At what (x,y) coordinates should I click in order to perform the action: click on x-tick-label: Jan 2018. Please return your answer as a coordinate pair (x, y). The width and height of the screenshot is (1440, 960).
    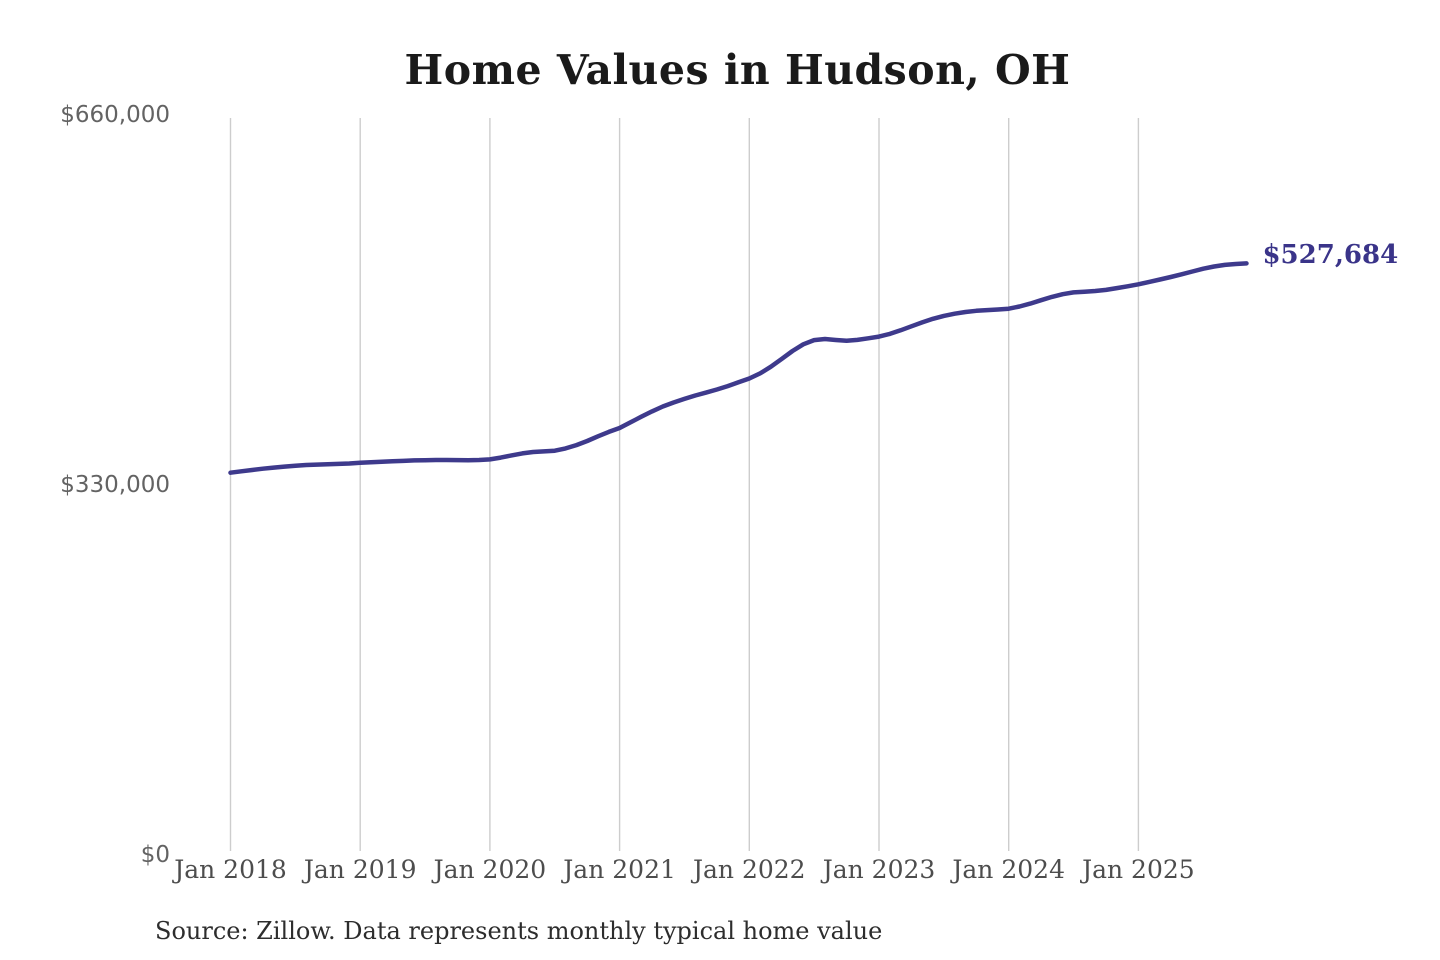
    Looking at the image, I should click on (230, 869).